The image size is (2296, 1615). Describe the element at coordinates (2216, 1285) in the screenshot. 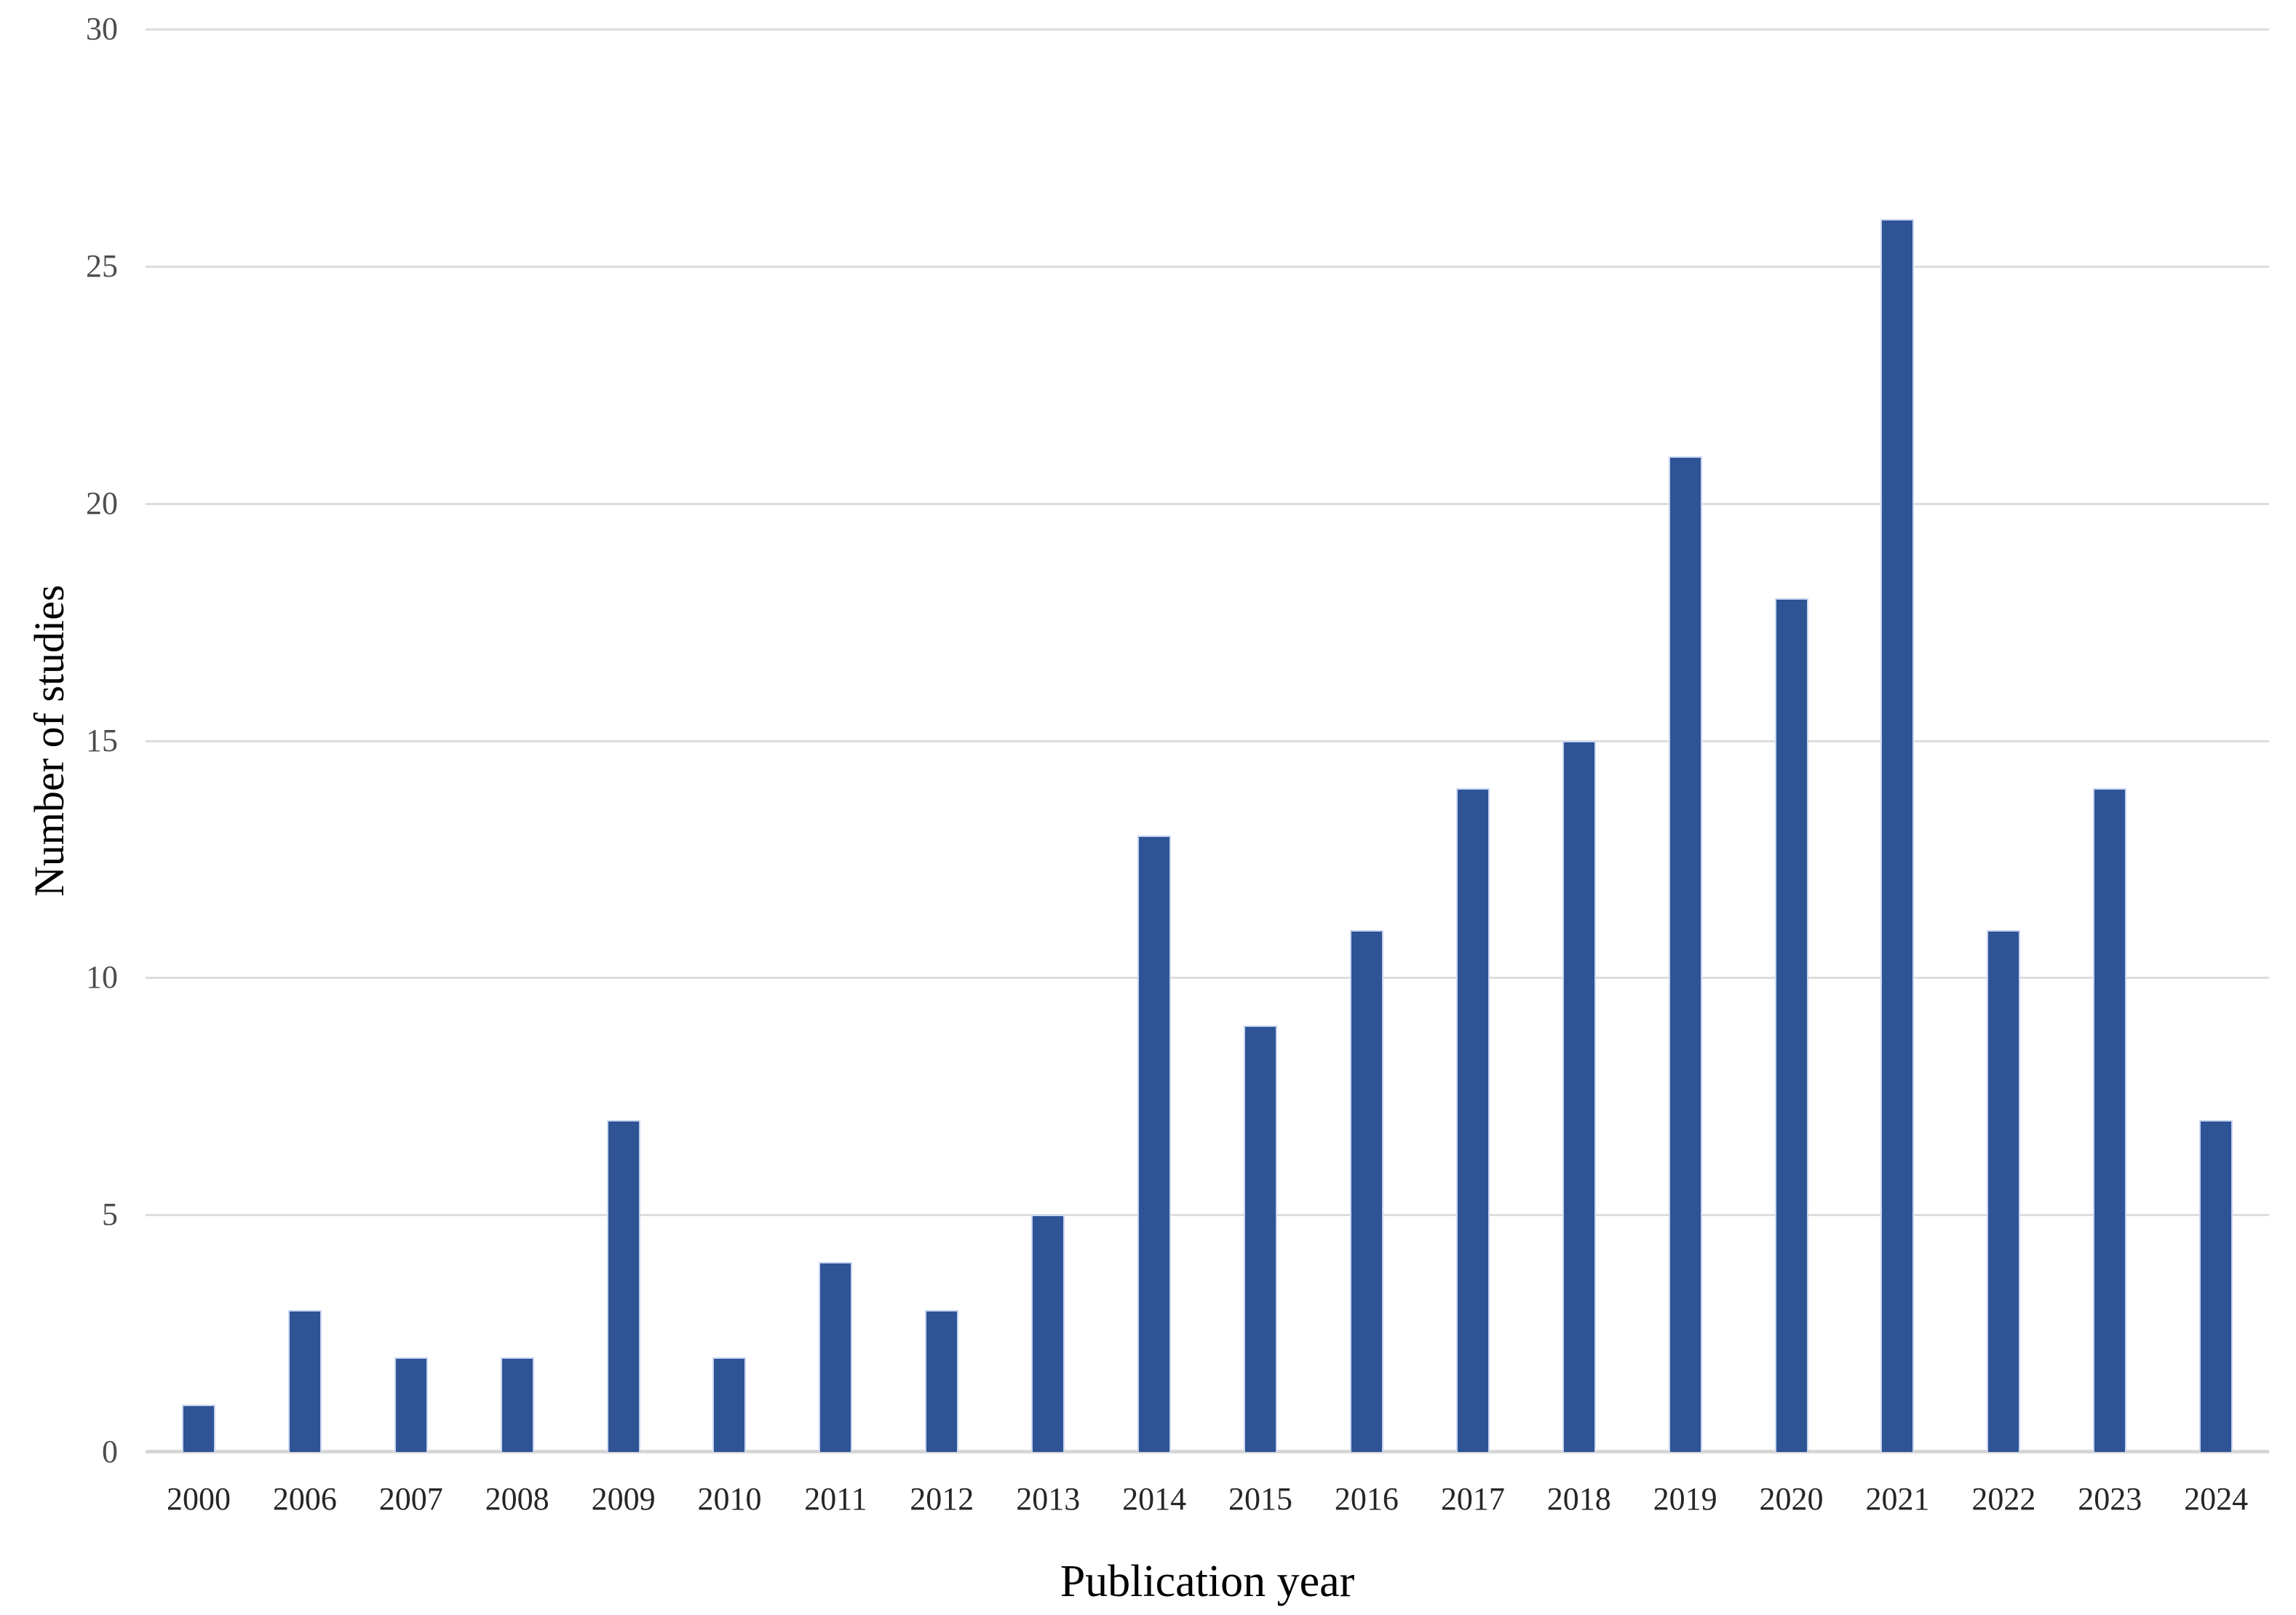

I see `bar-2024` at that location.